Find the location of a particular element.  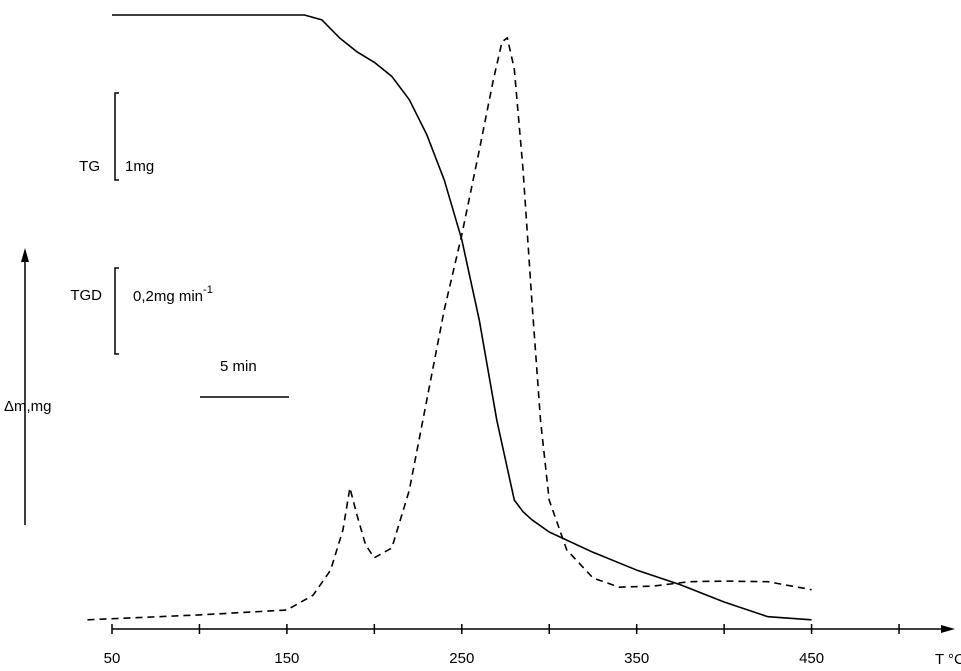

x-tick-label: 150 is located at coordinates (286, 658).